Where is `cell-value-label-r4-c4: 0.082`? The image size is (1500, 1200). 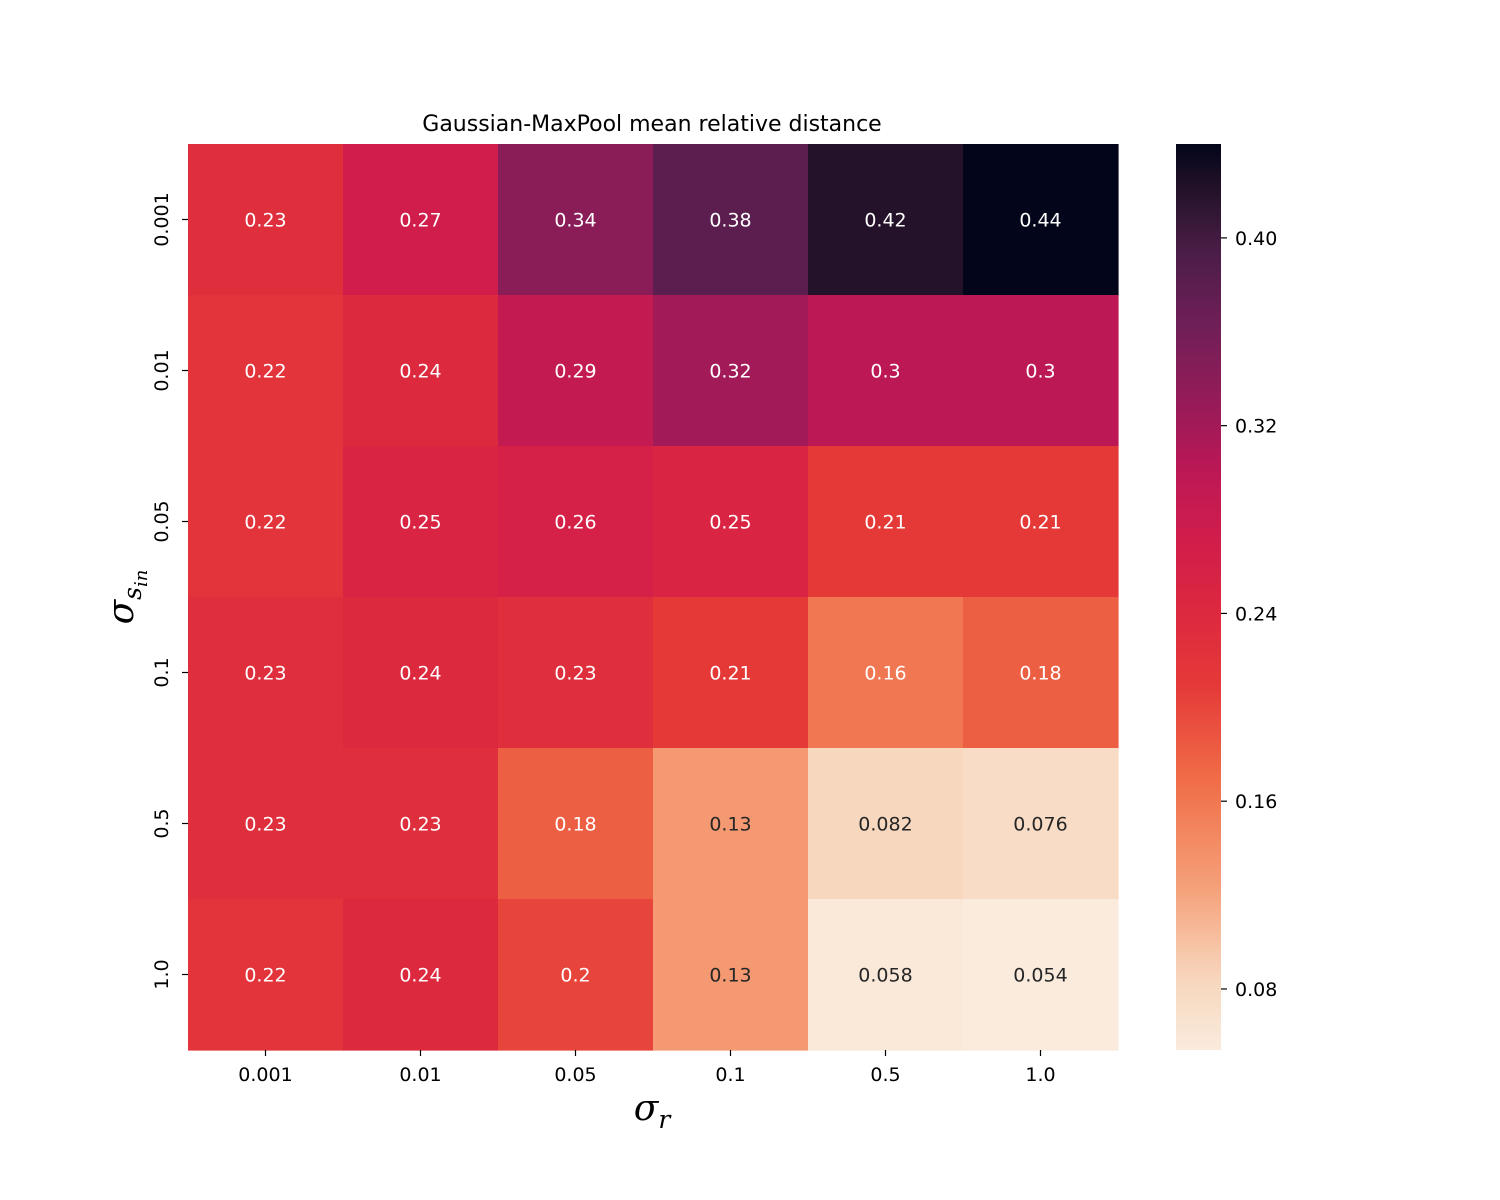
cell-value-label-r4-c4: 0.082 is located at coordinates (885, 825).